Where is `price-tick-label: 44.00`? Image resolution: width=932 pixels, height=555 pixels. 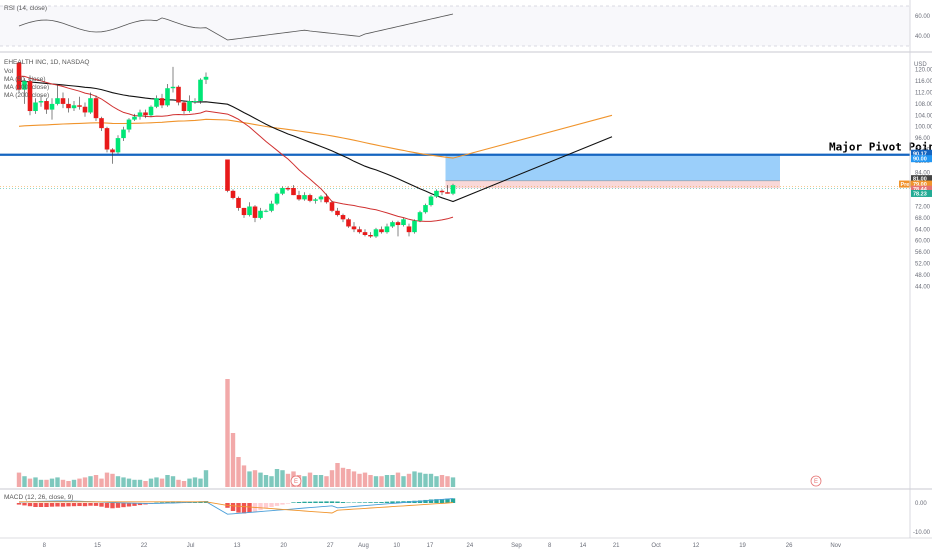
price-tick-label: 44.00 is located at coordinates (923, 287).